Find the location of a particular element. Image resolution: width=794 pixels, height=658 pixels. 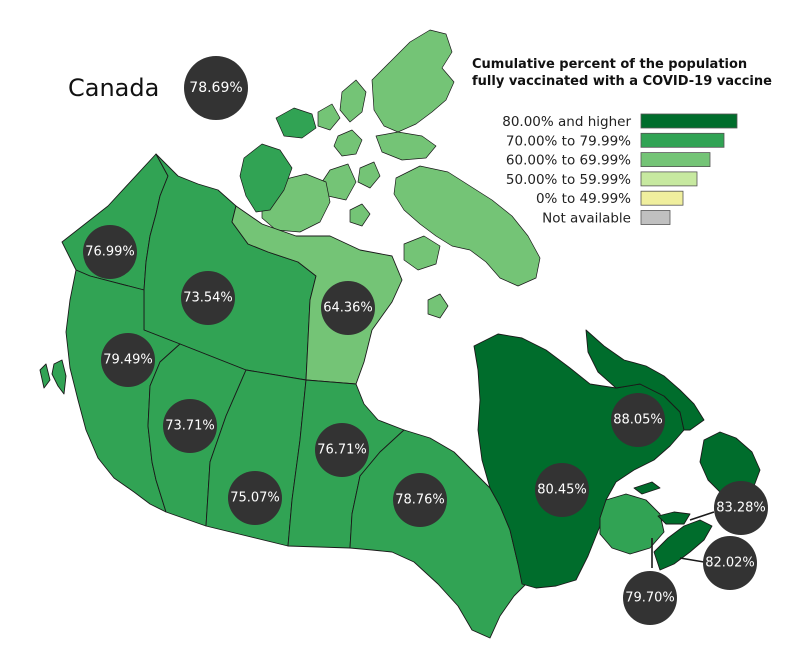

baffin-island is located at coordinates (467, 226).